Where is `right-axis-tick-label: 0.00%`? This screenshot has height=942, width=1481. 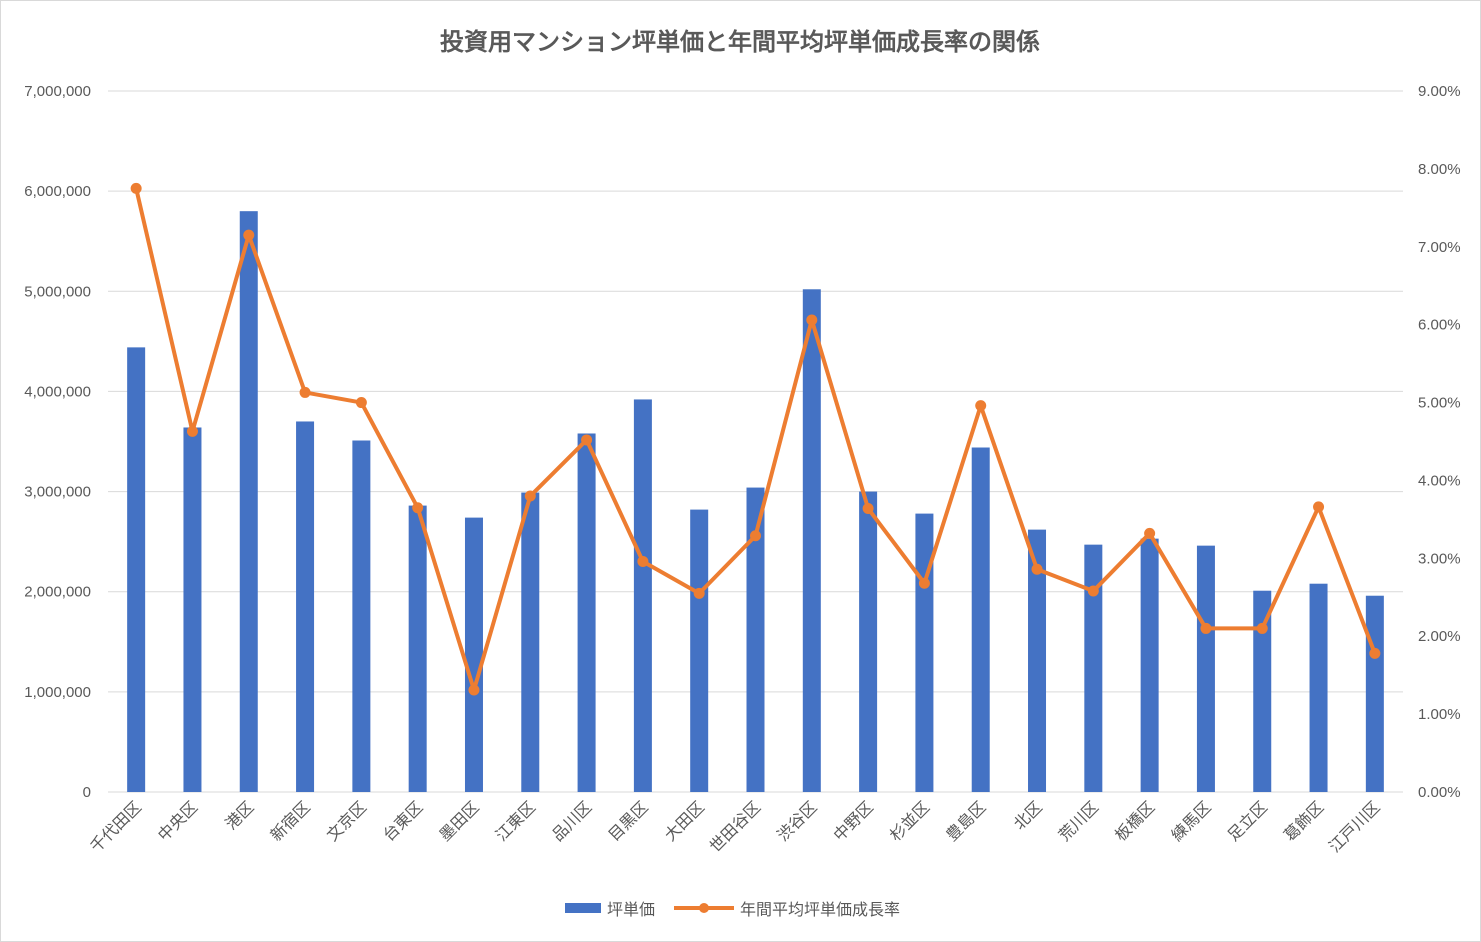 right-axis-tick-label: 0.00% is located at coordinates (1439, 792).